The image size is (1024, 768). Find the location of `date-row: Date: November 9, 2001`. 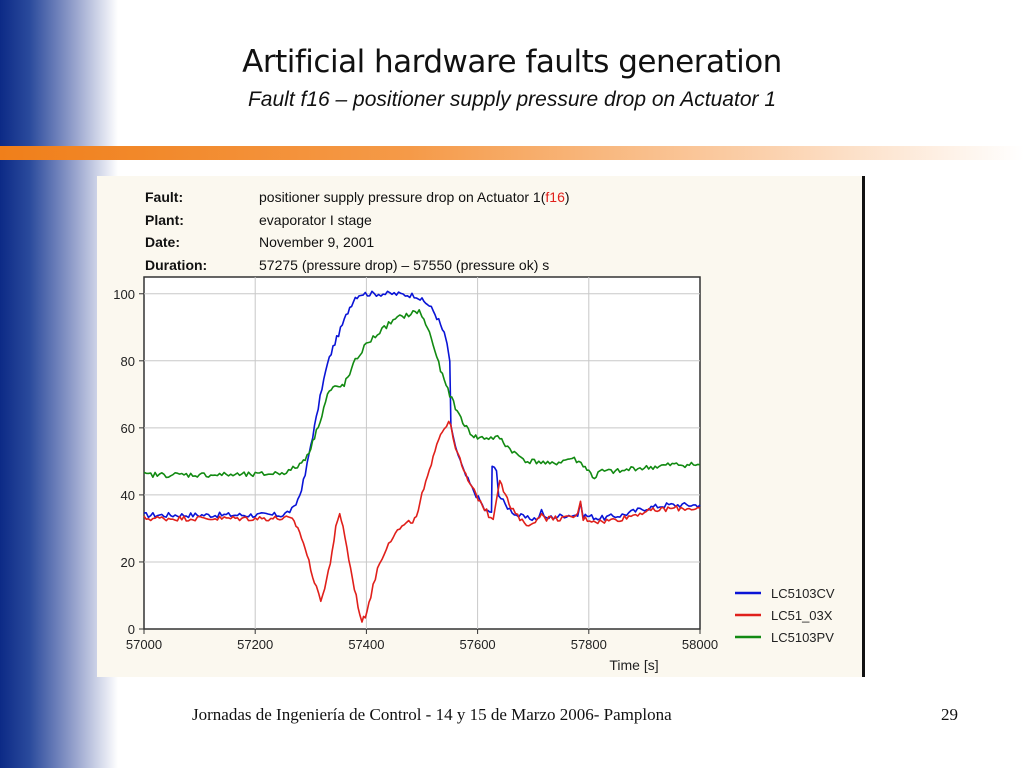

date-row: Date: November 9, 2001 is located at coordinates (357, 242).